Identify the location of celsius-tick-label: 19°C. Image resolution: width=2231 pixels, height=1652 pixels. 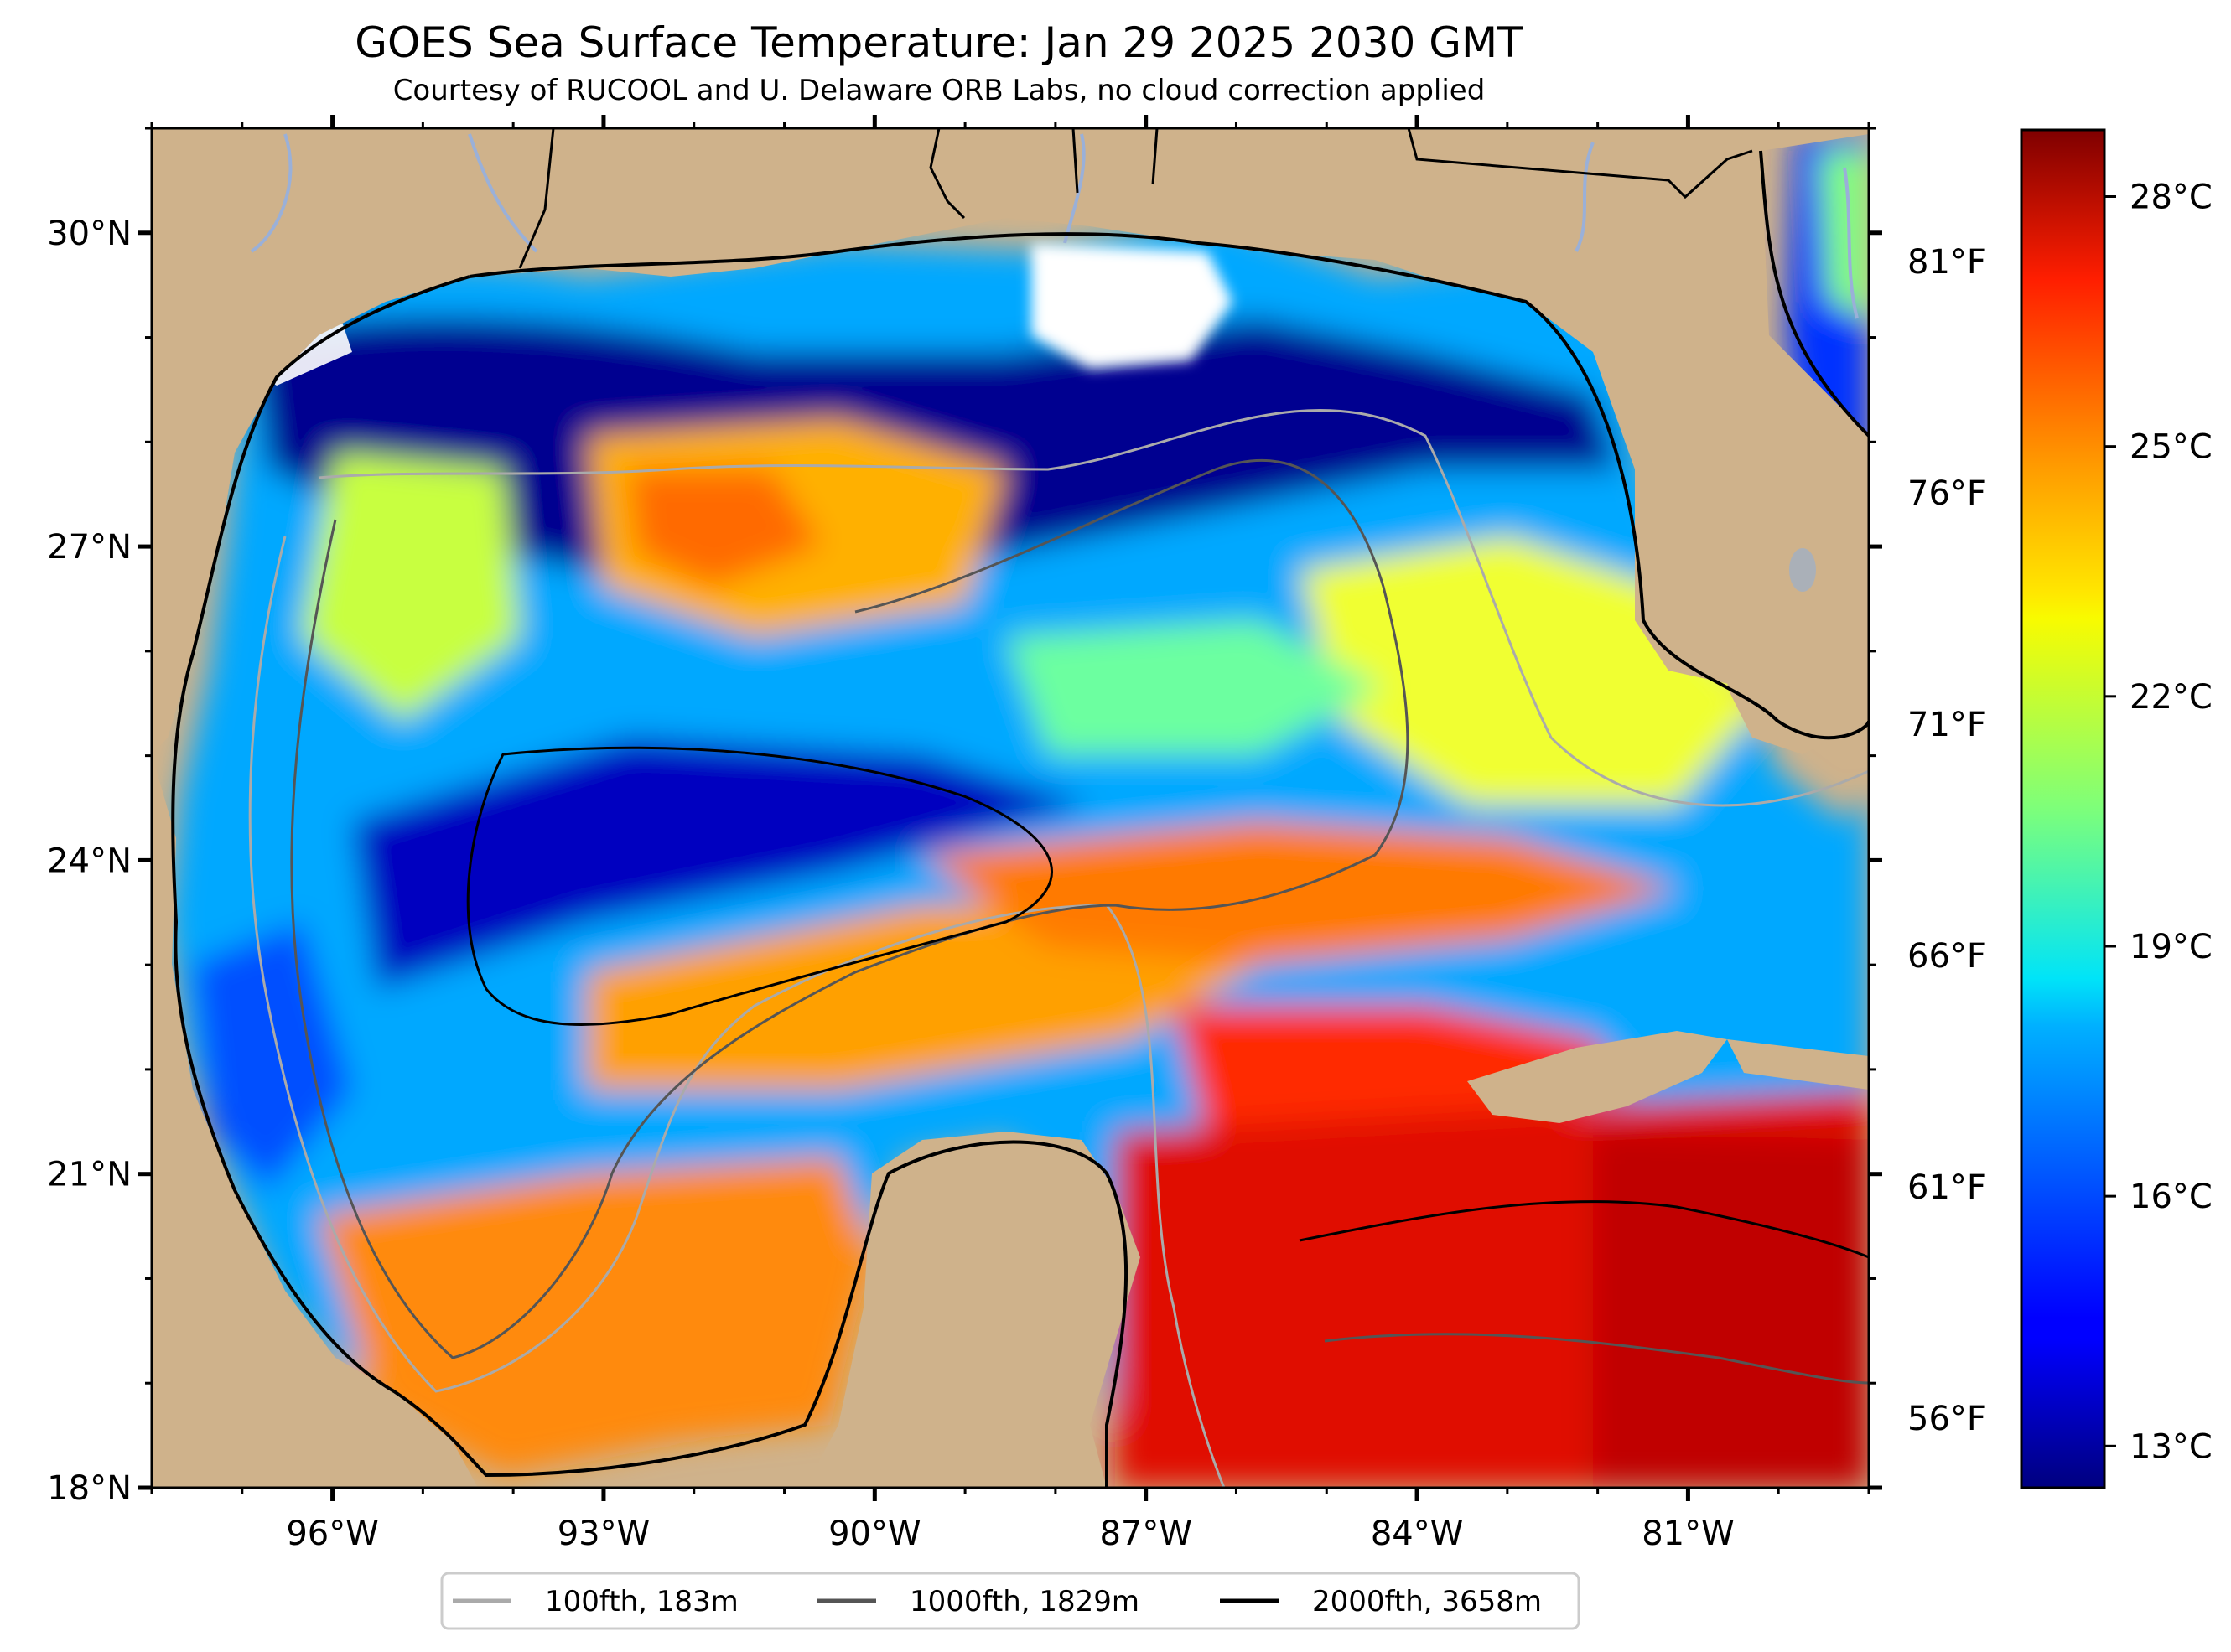
(2171, 947).